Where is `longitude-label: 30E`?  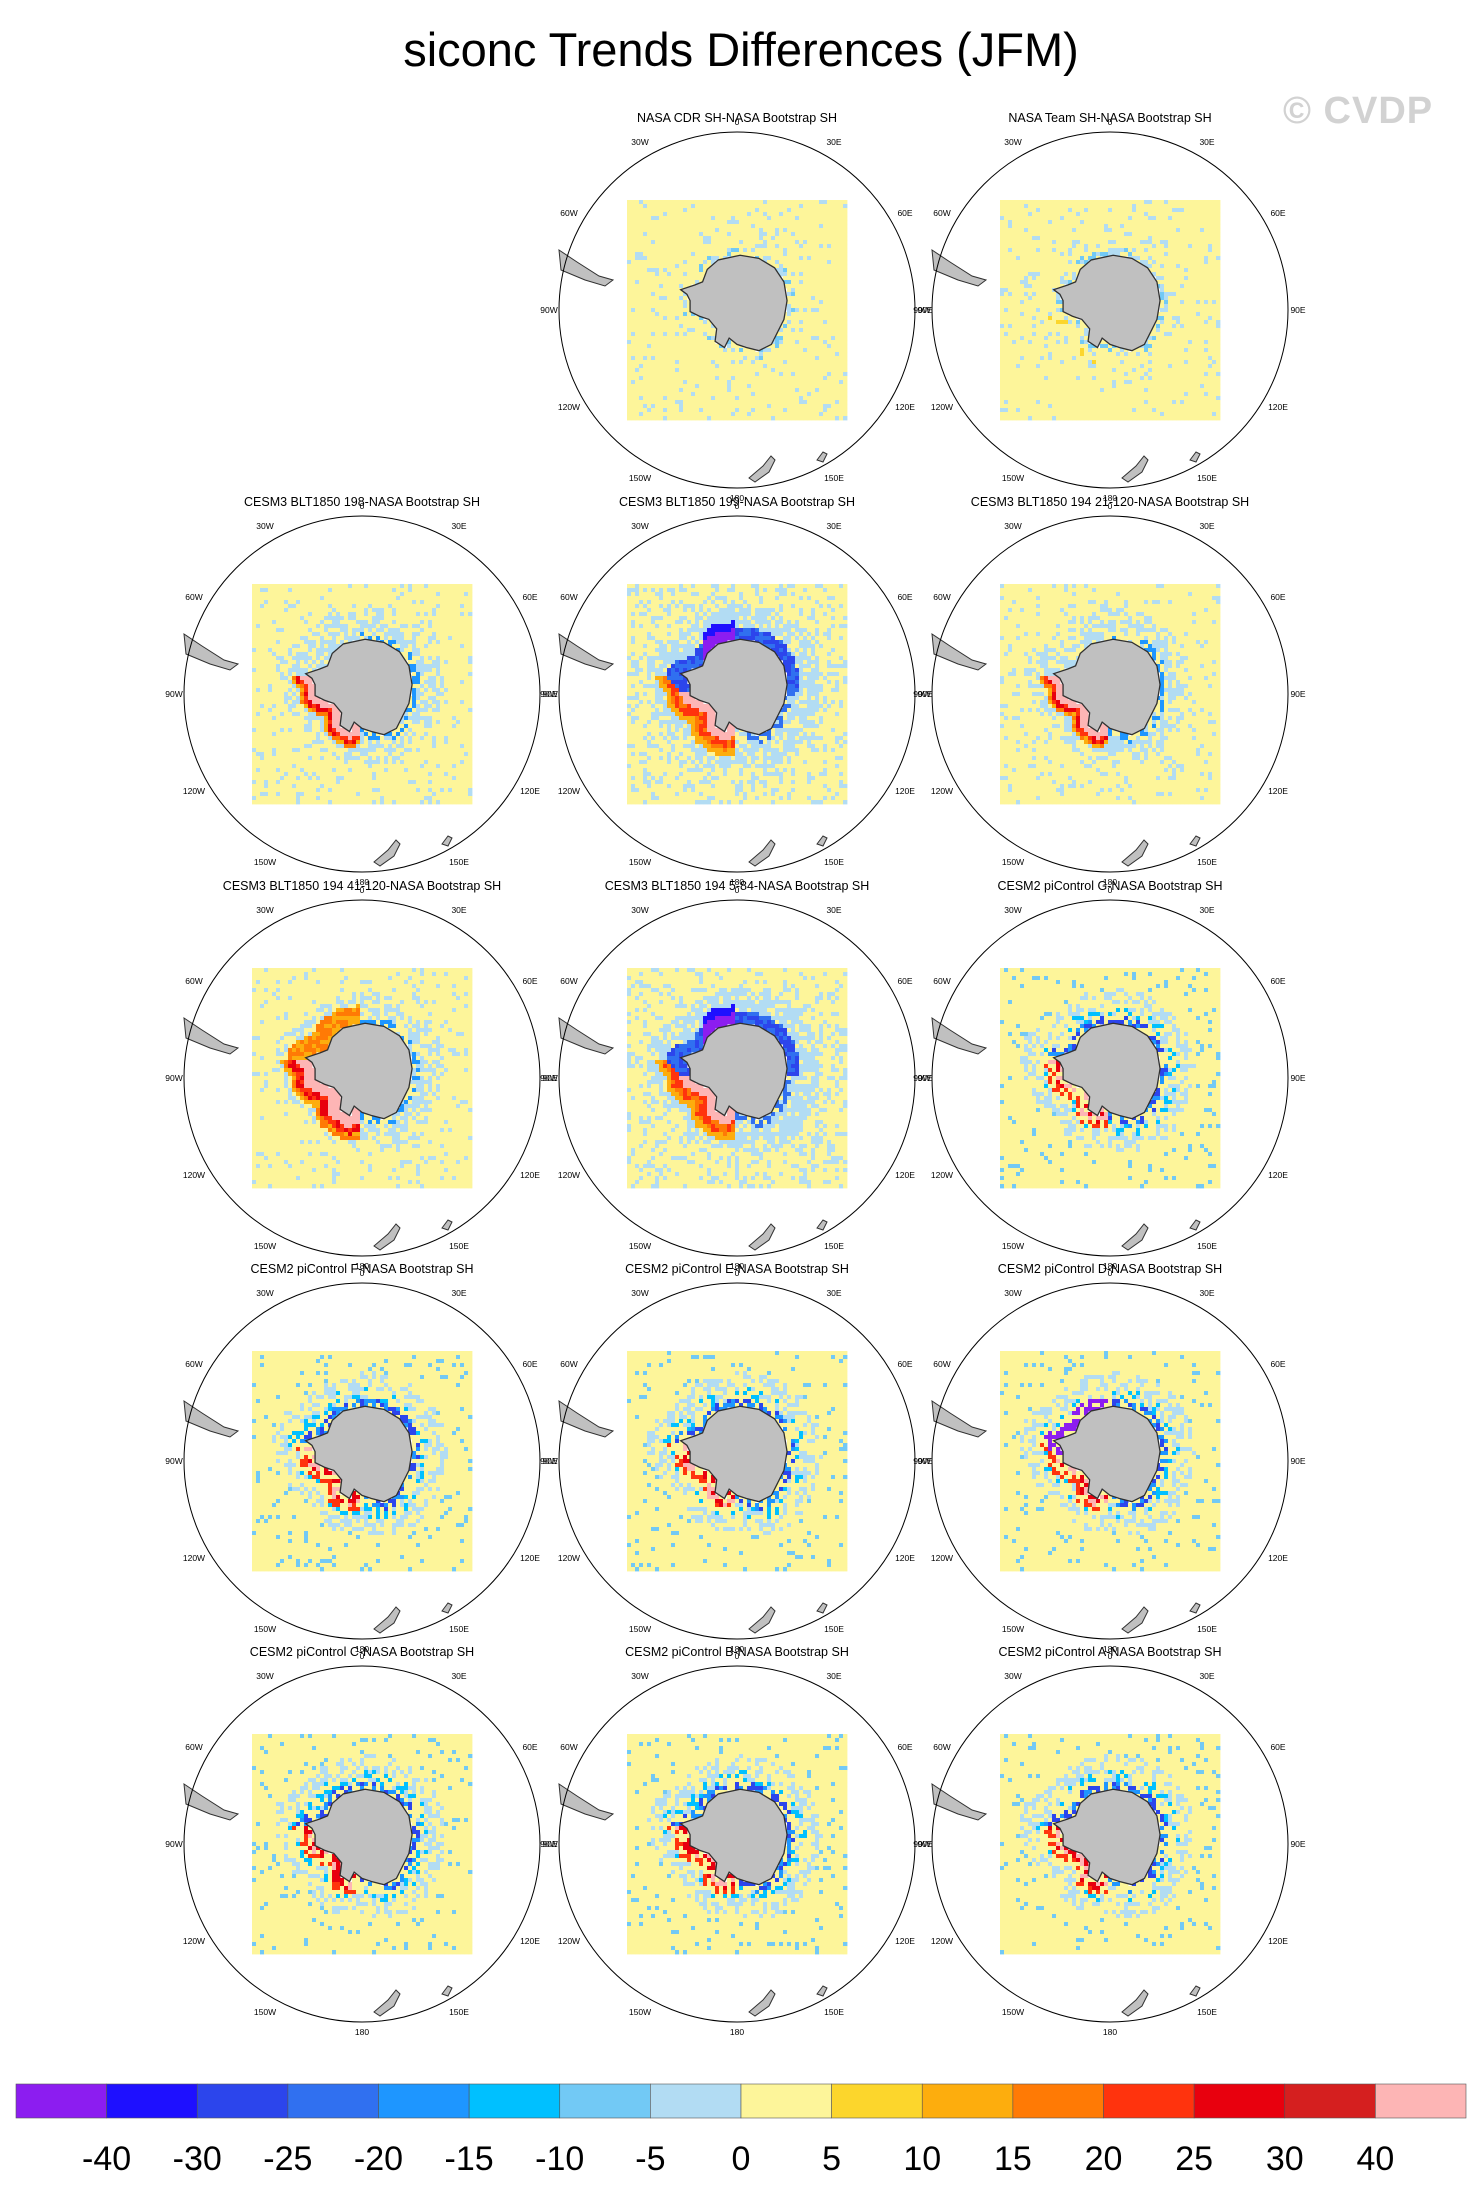
longitude-label: 30E is located at coordinates (833, 142).